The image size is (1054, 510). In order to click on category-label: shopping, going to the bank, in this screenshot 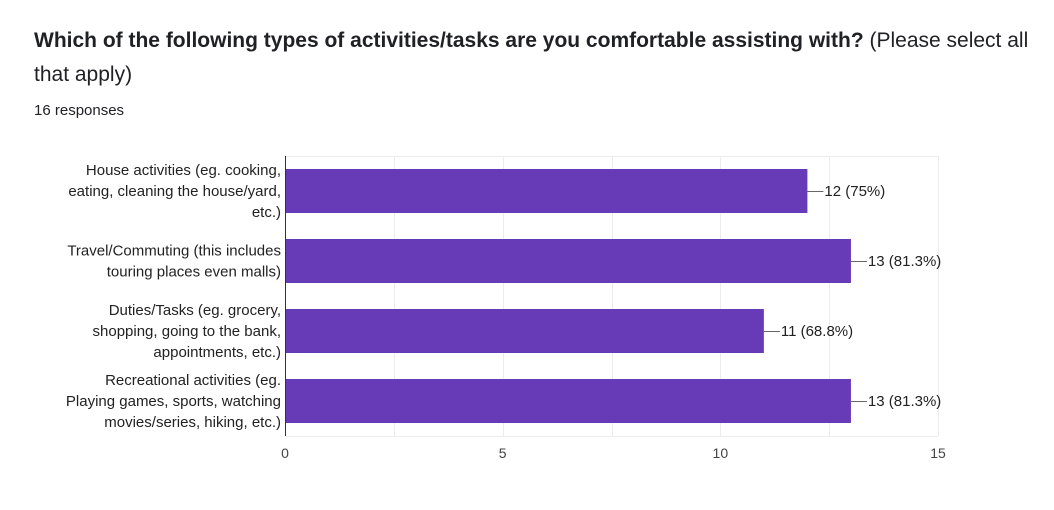, I will do `click(187, 331)`.